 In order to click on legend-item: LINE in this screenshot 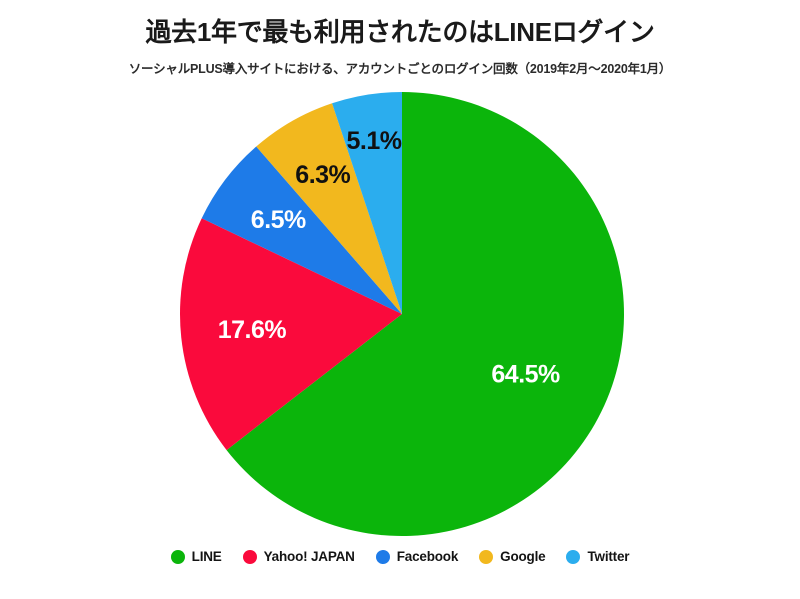, I will do `click(196, 556)`.